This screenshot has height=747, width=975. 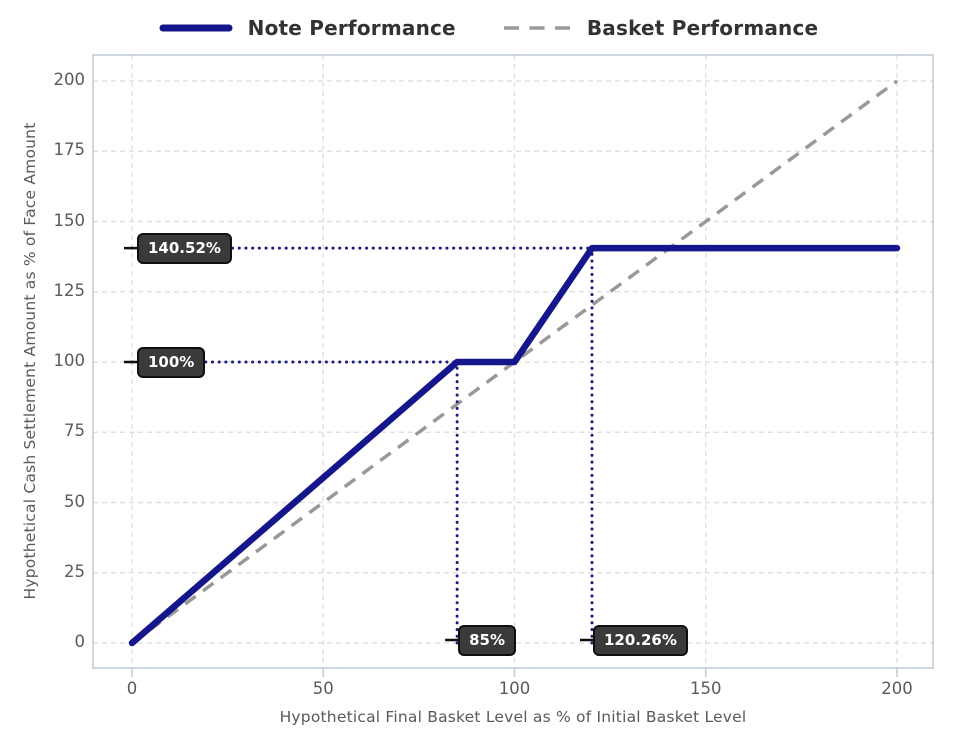 I want to click on basket-line-swatch-icon, so click(x=537, y=28).